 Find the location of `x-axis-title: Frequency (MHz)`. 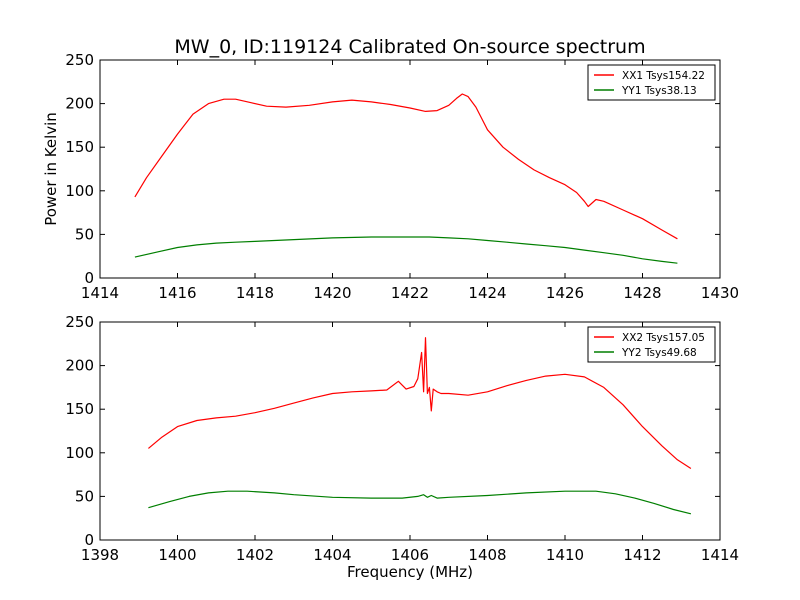

x-axis-title: Frequency (MHz) is located at coordinates (410, 572).